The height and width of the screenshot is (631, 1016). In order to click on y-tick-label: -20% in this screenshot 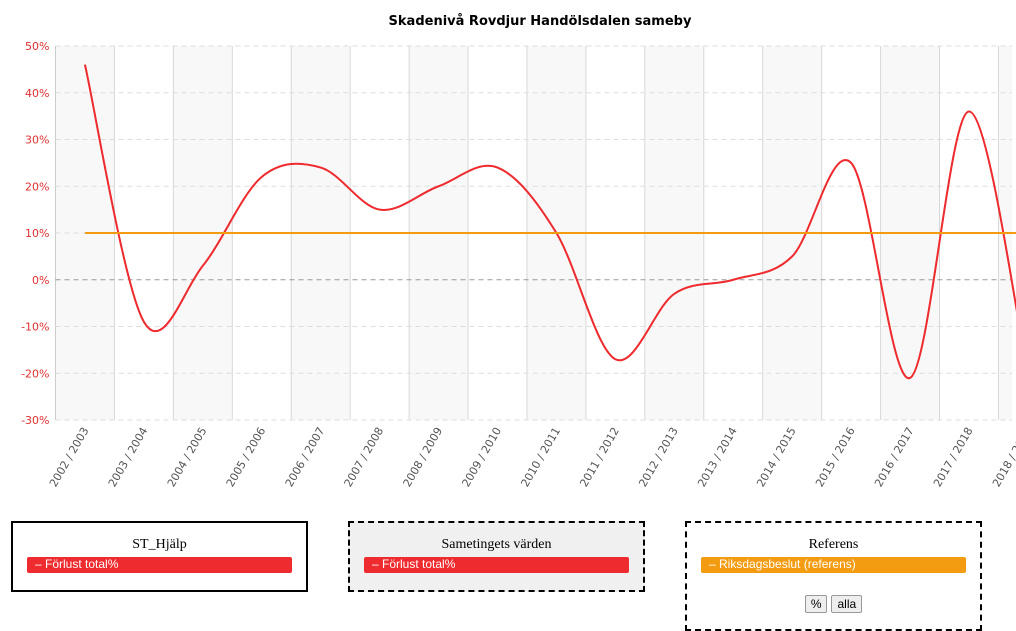, I will do `click(35, 373)`.